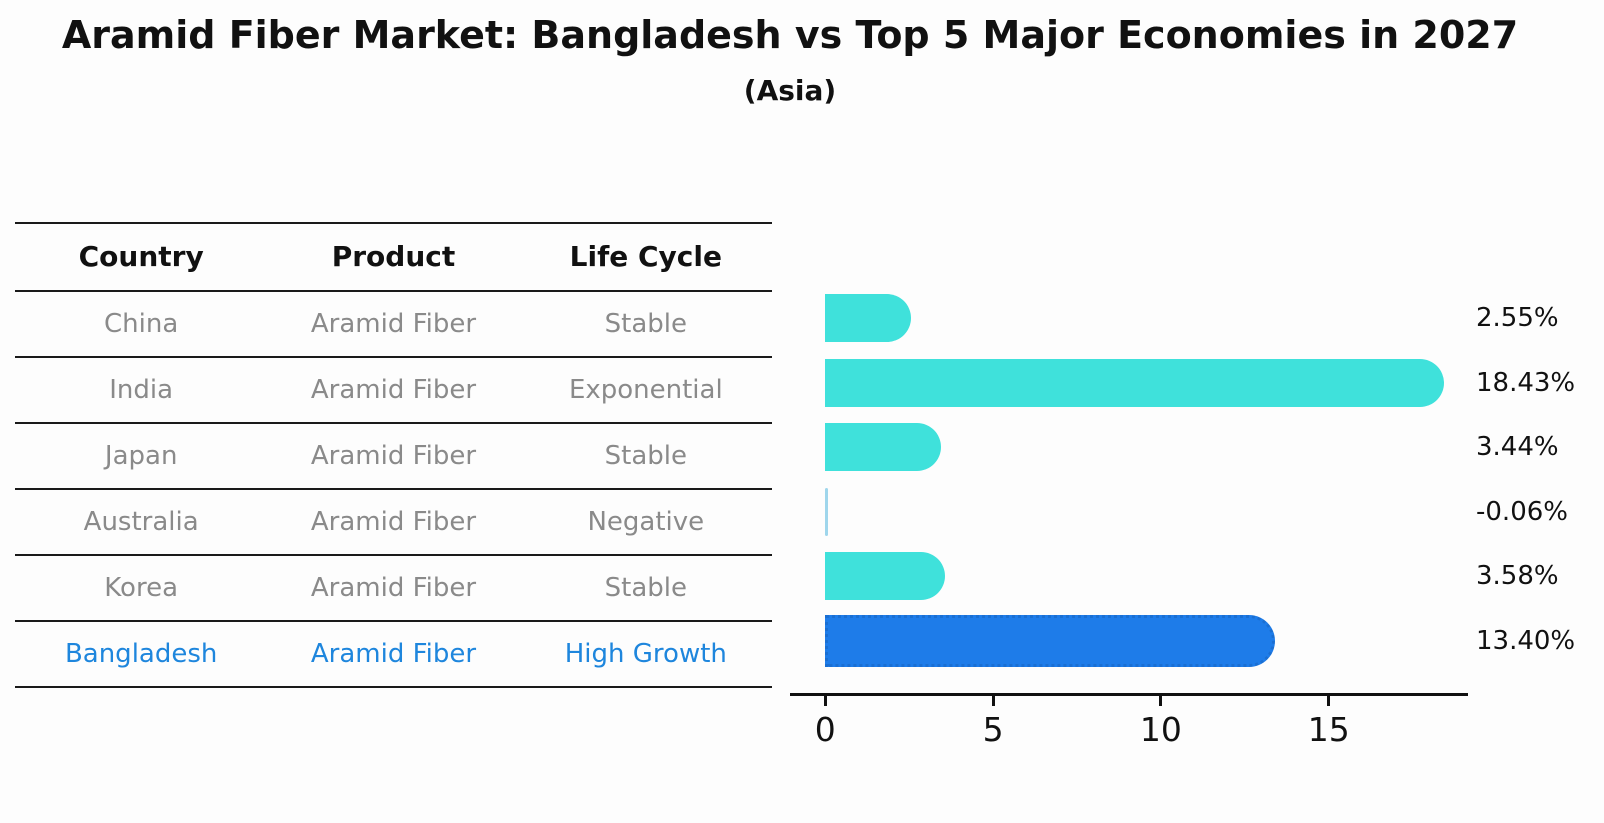 This screenshot has height=823, width=1604. I want to click on x-axis-tick-label: 15, so click(1328, 729).